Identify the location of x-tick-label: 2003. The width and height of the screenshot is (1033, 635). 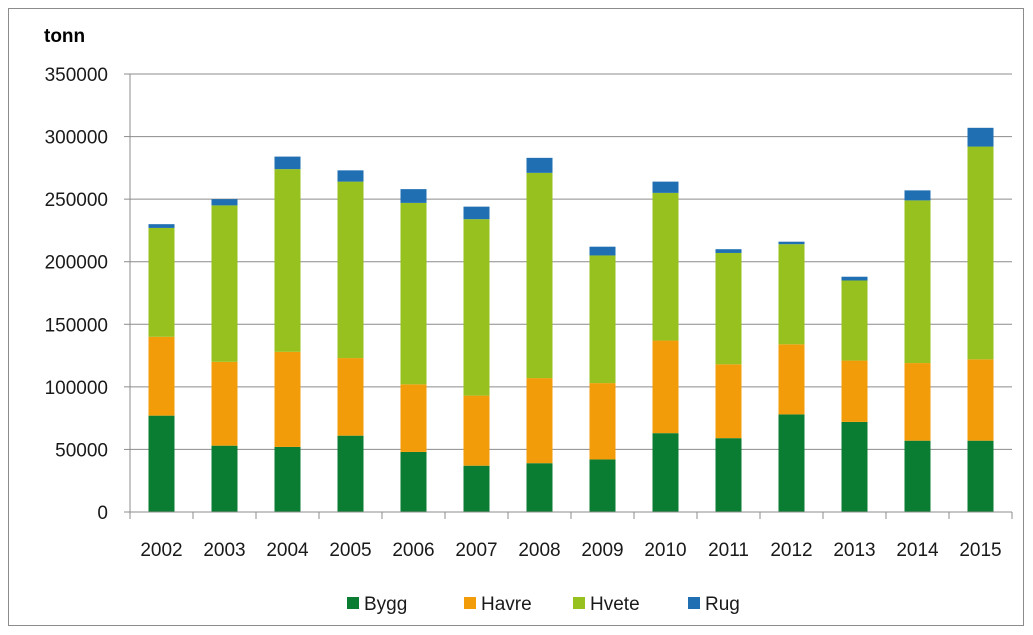
(224, 550).